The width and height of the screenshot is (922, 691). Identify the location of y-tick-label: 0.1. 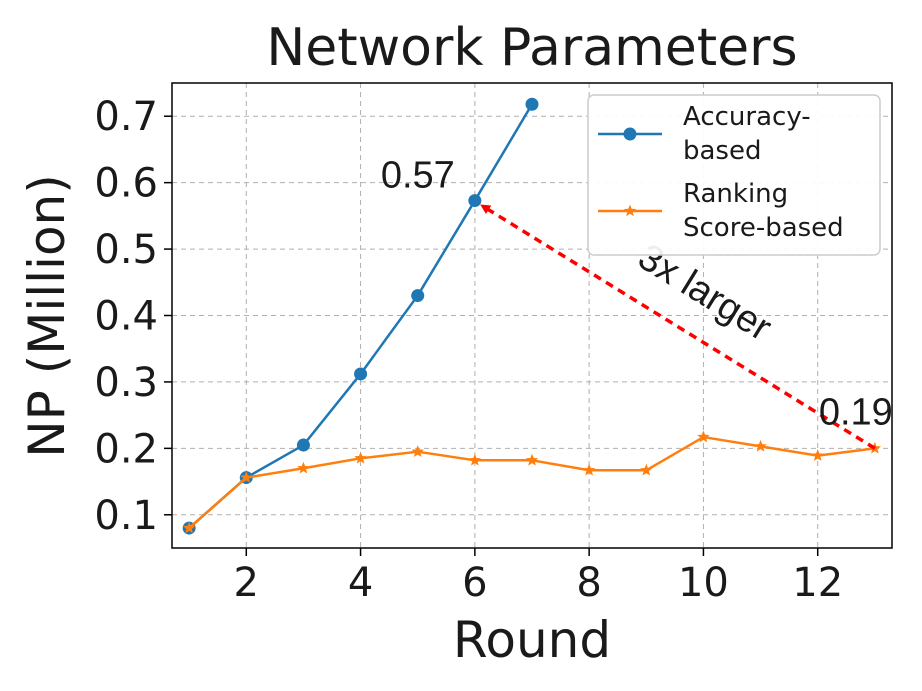
(126, 516).